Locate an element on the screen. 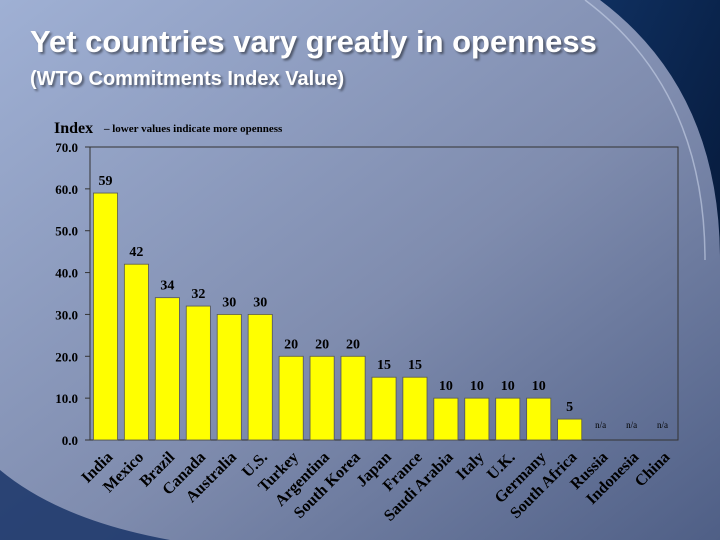  data-label: 5 is located at coordinates (569, 407).